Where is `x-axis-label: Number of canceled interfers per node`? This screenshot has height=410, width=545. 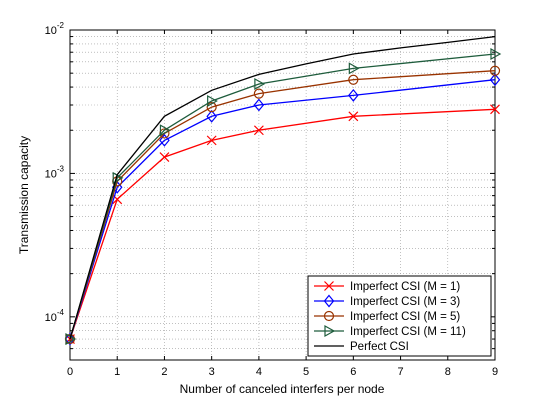 x-axis-label: Number of canceled interfers per node is located at coordinates (282, 389).